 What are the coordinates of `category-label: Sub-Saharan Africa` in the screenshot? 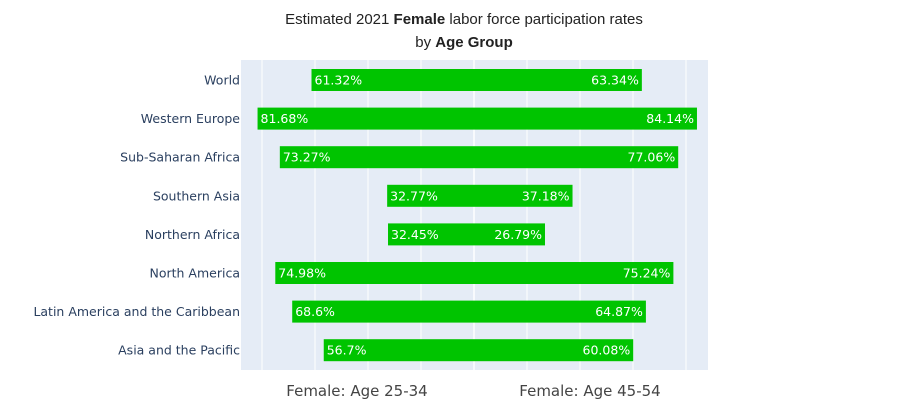 It's located at (180, 157).